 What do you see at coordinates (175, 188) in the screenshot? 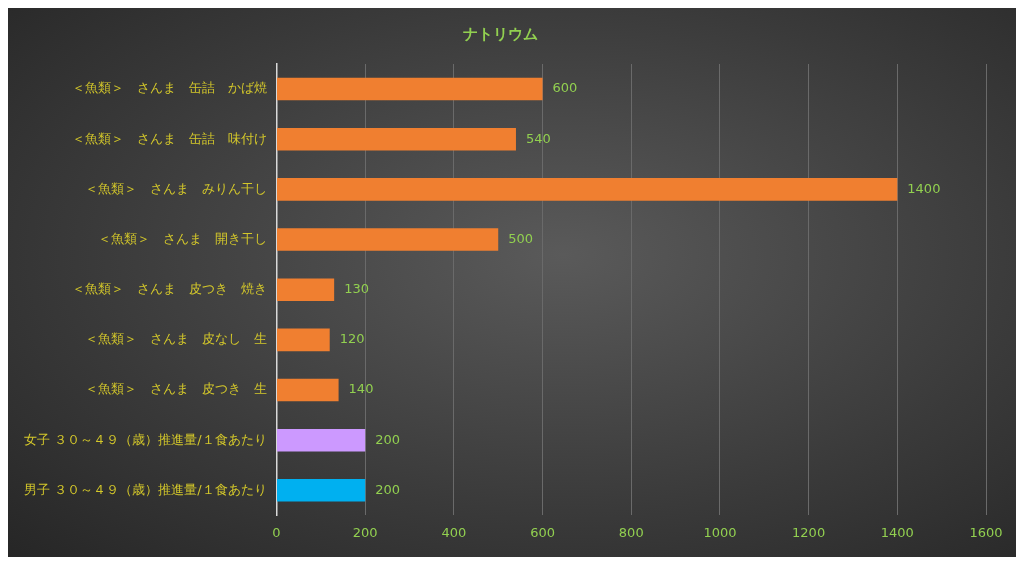
I see `y-tick-label: ＜魚類＞ さんま みりん干し` at bounding box center [175, 188].